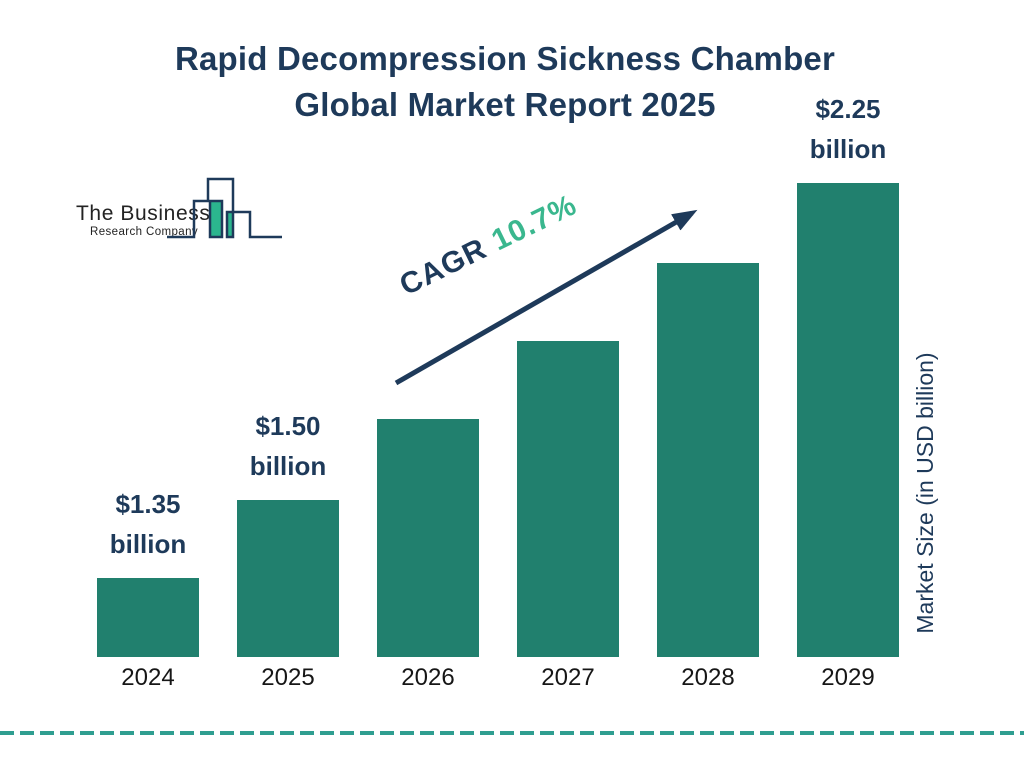 This screenshot has width=1024, height=768. What do you see at coordinates (428, 384) in the screenshot?
I see `bar-column-2026: 2026` at bounding box center [428, 384].